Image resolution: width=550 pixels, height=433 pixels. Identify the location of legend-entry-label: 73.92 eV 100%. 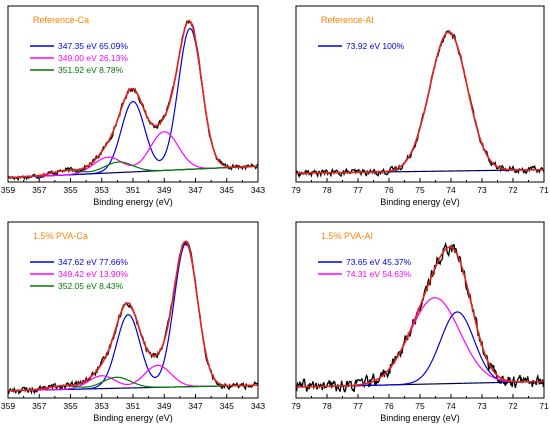
(375, 46).